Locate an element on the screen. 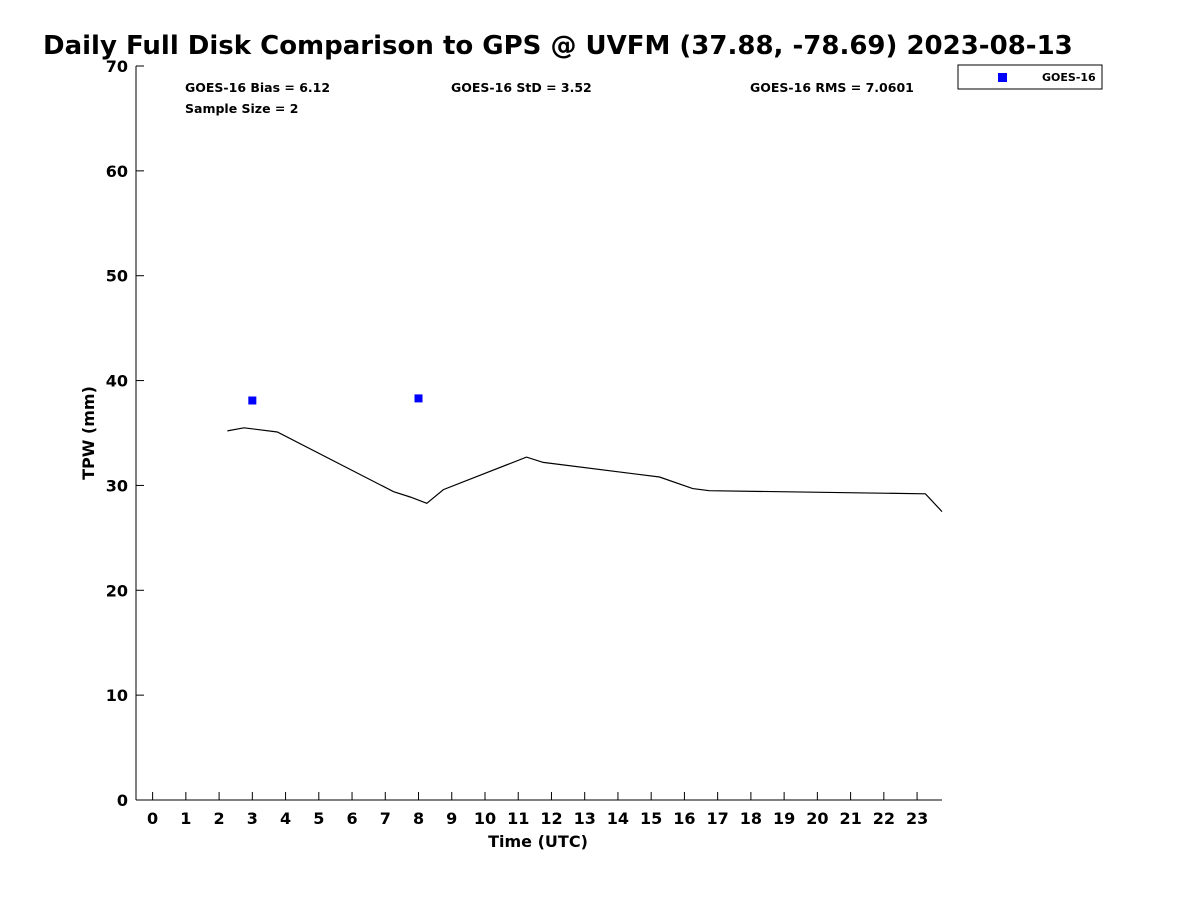 Image resolution: width=1200 pixels, height=900 pixels. series-layer is located at coordinates (585, 453).